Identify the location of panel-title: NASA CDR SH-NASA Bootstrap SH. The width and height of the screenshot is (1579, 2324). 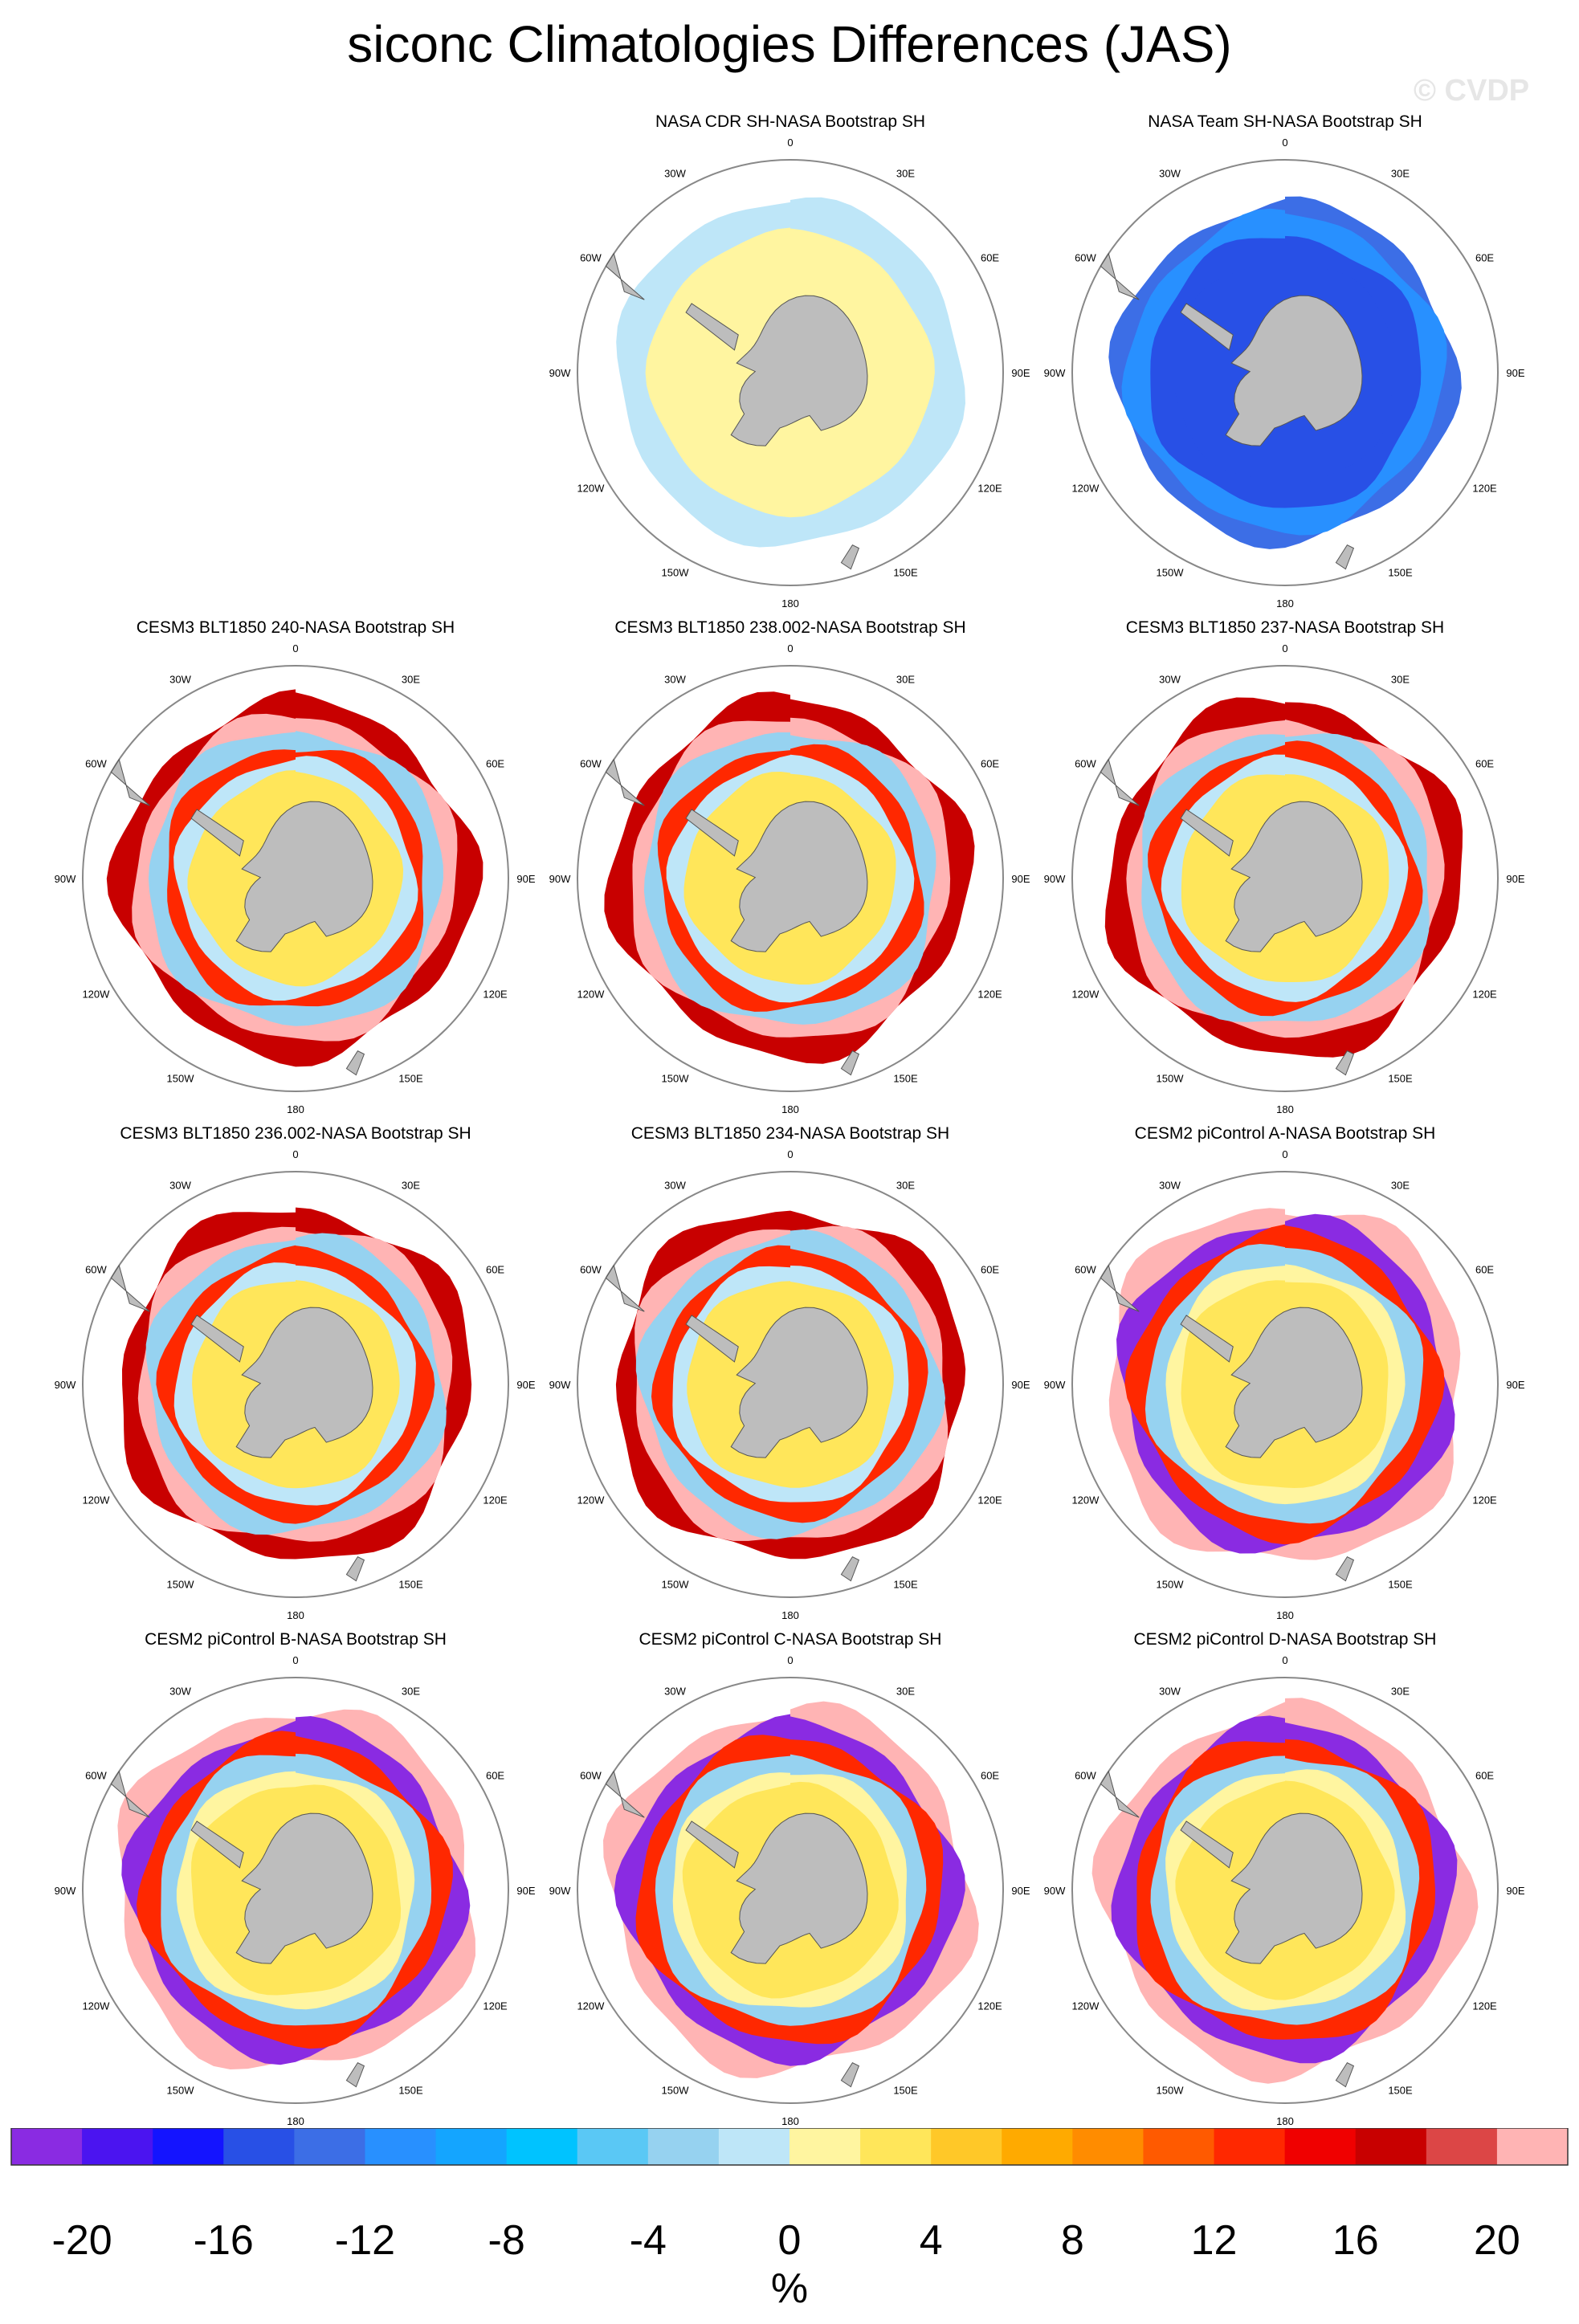
(790, 122).